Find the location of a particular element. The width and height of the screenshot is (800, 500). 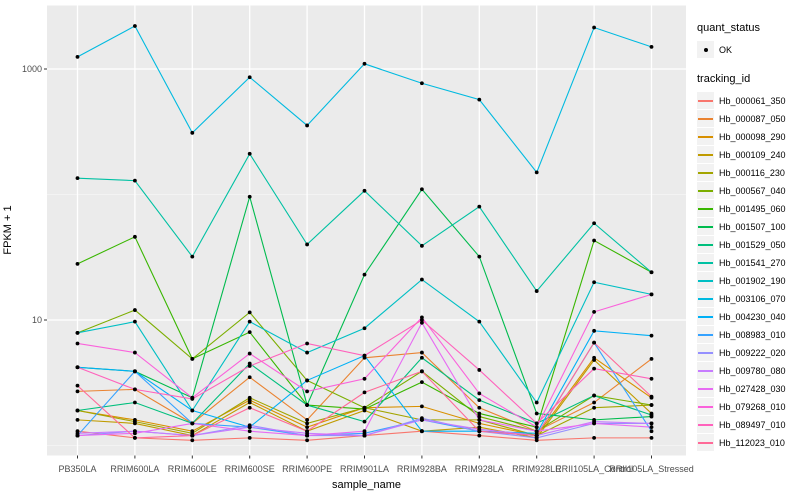

x-tick-label: RRIM928LE is located at coordinates (537, 469).